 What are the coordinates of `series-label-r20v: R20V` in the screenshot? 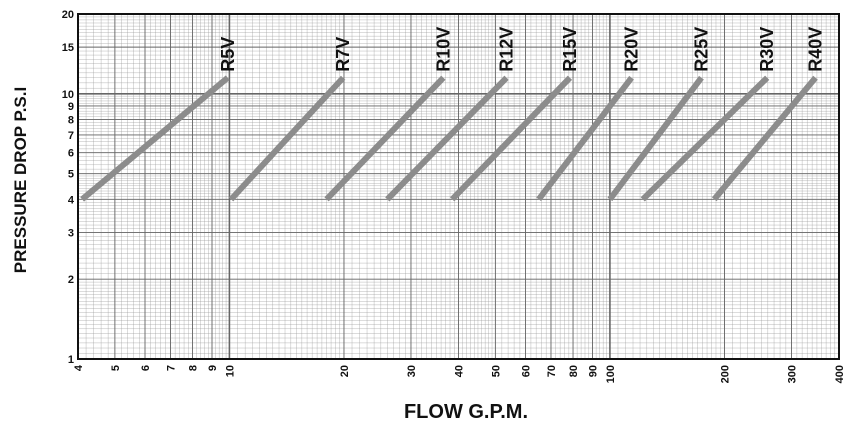 It's located at (632, 49).